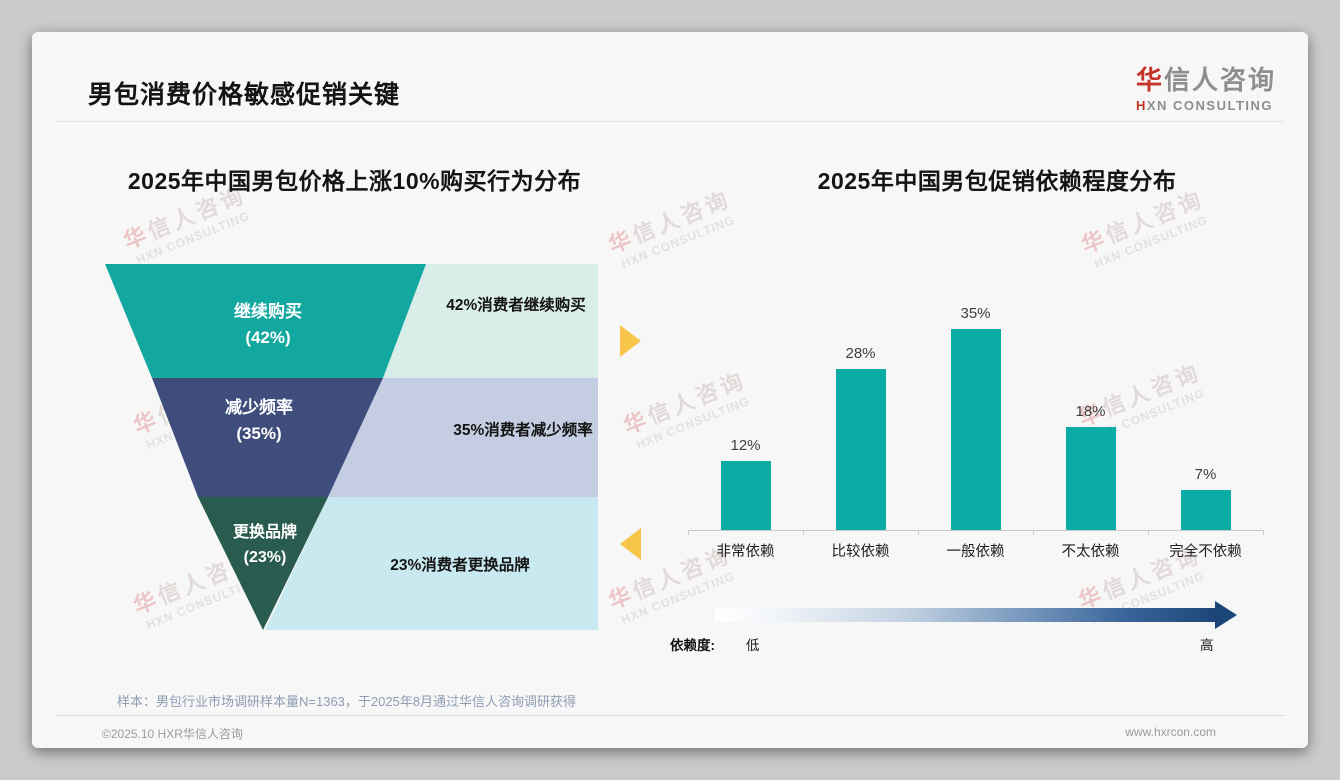 The height and width of the screenshot is (780, 1340). What do you see at coordinates (523, 429) in the screenshot?
I see `funnel-side-label-2: 35%消费者减少频率` at bounding box center [523, 429].